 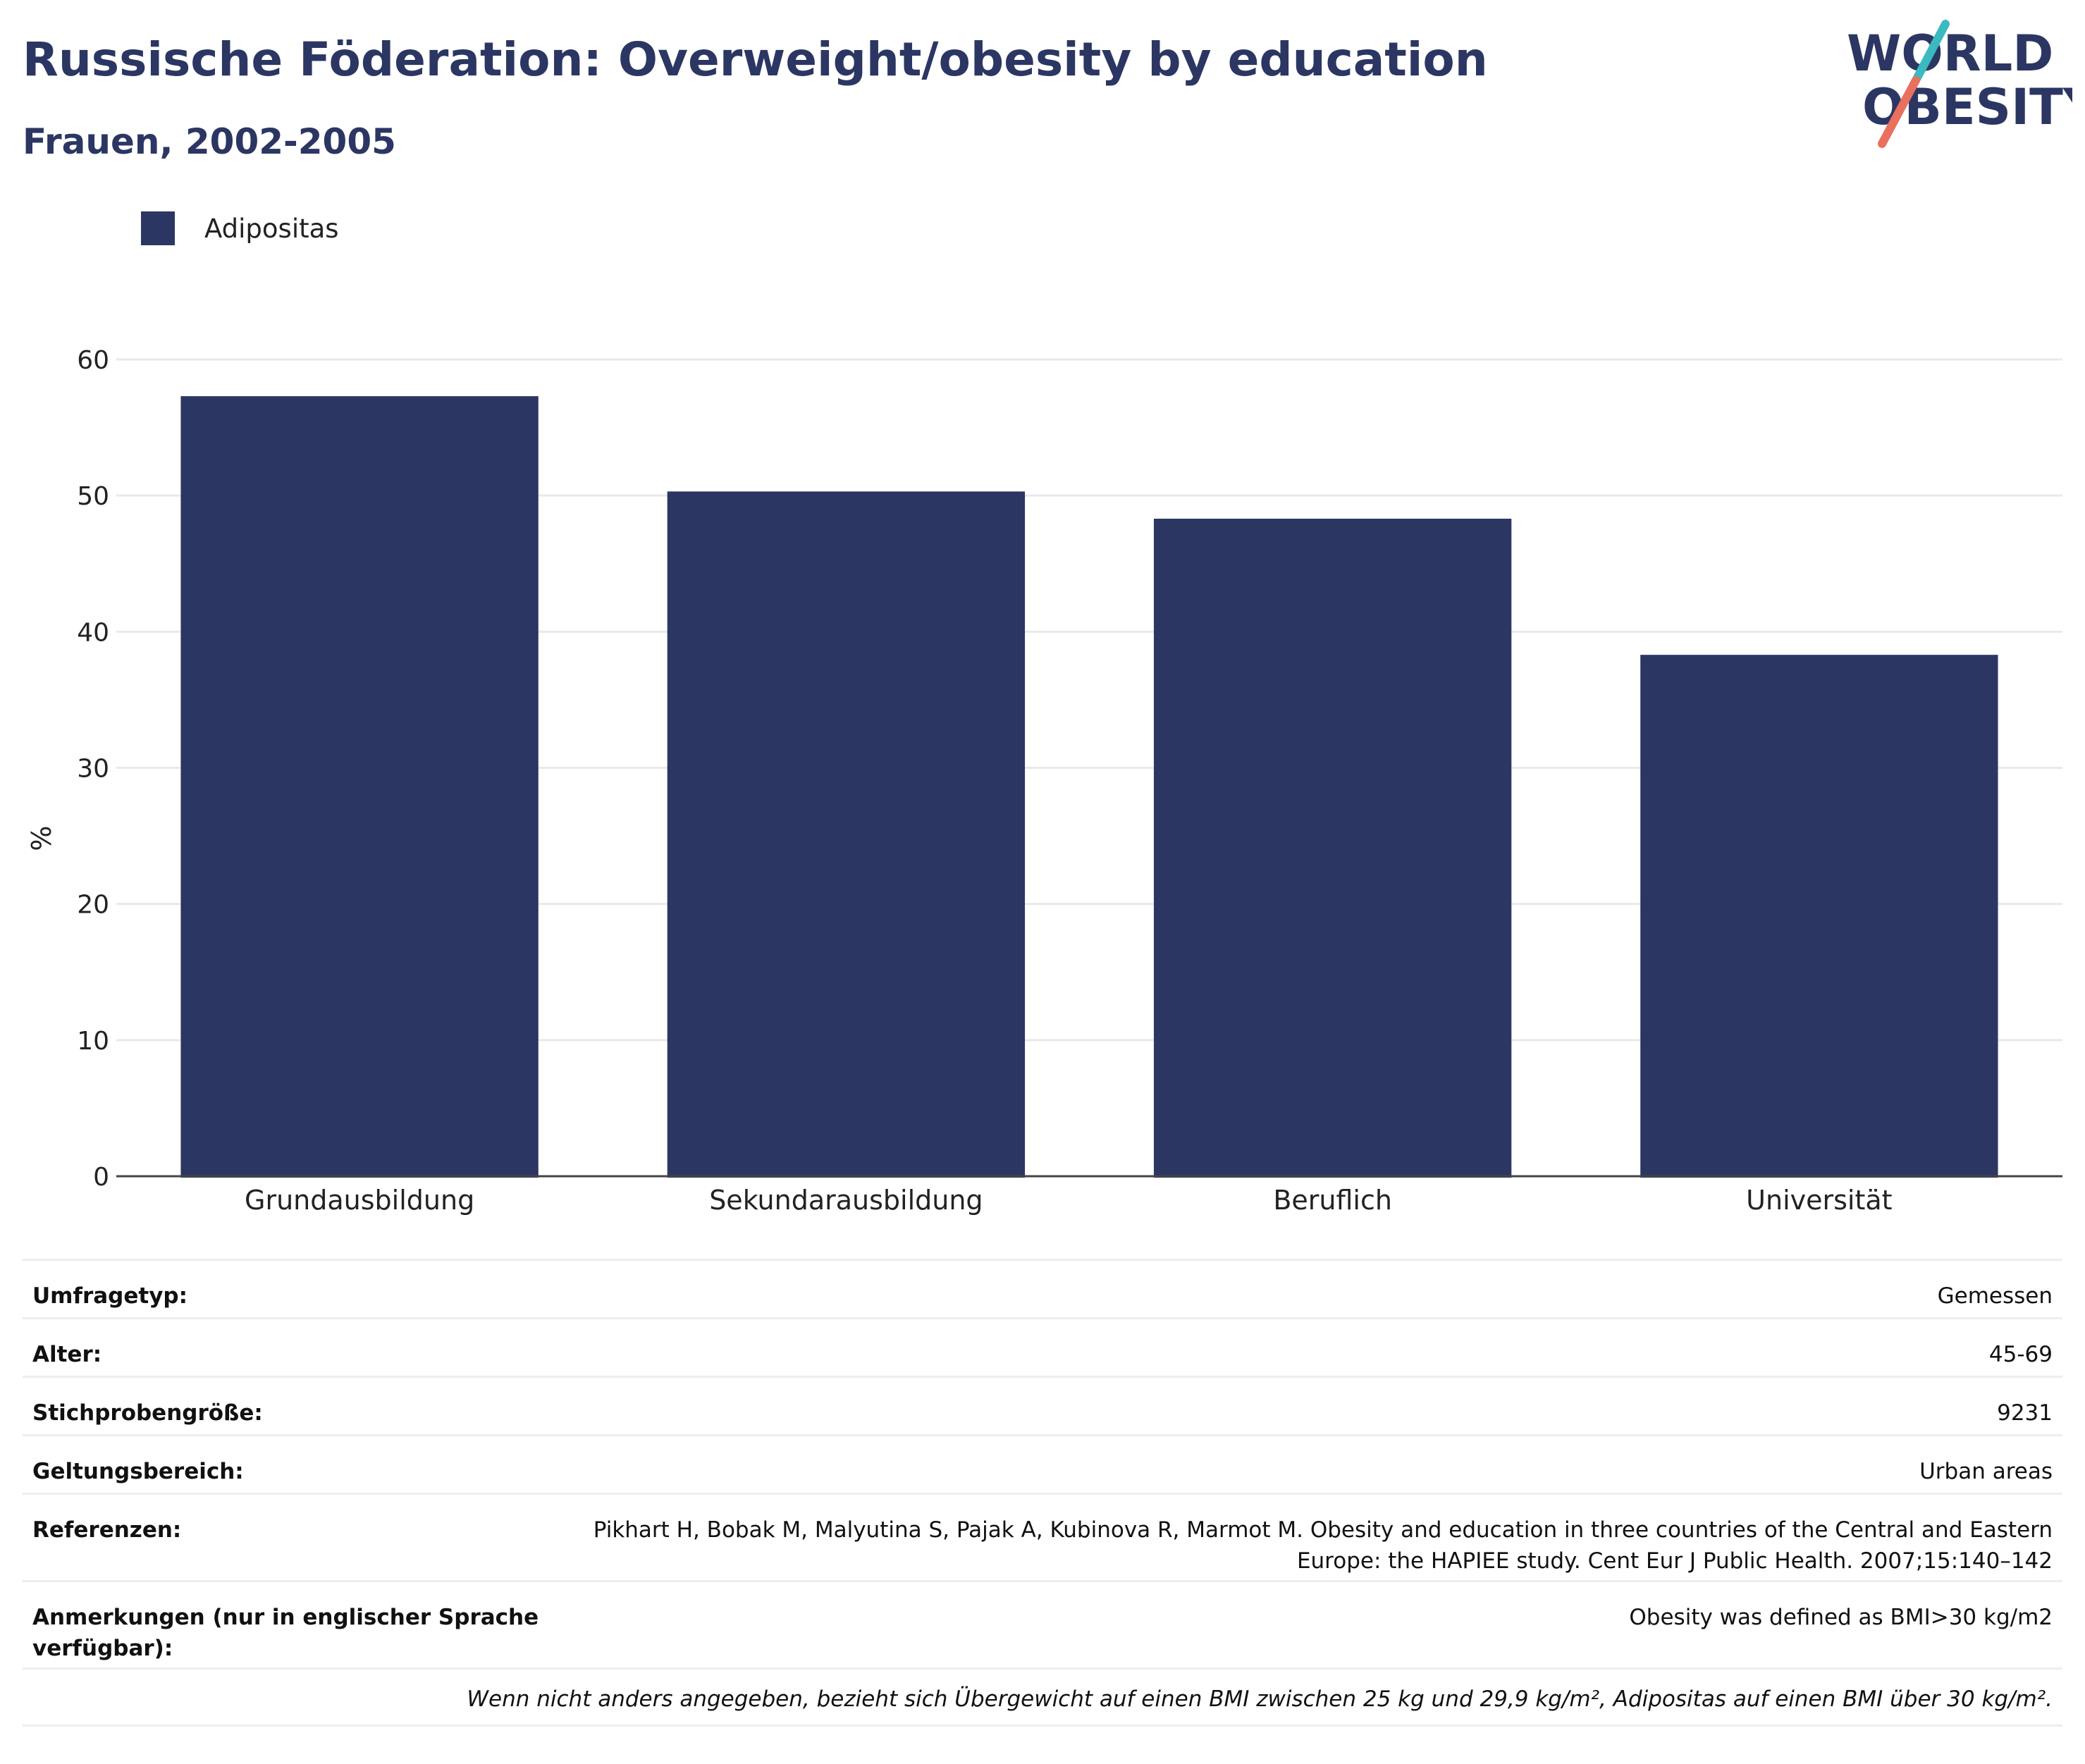 I want to click on meta-value: Obesity was defined as BMI>30 kg/m2, so click(x=1841, y=1617).